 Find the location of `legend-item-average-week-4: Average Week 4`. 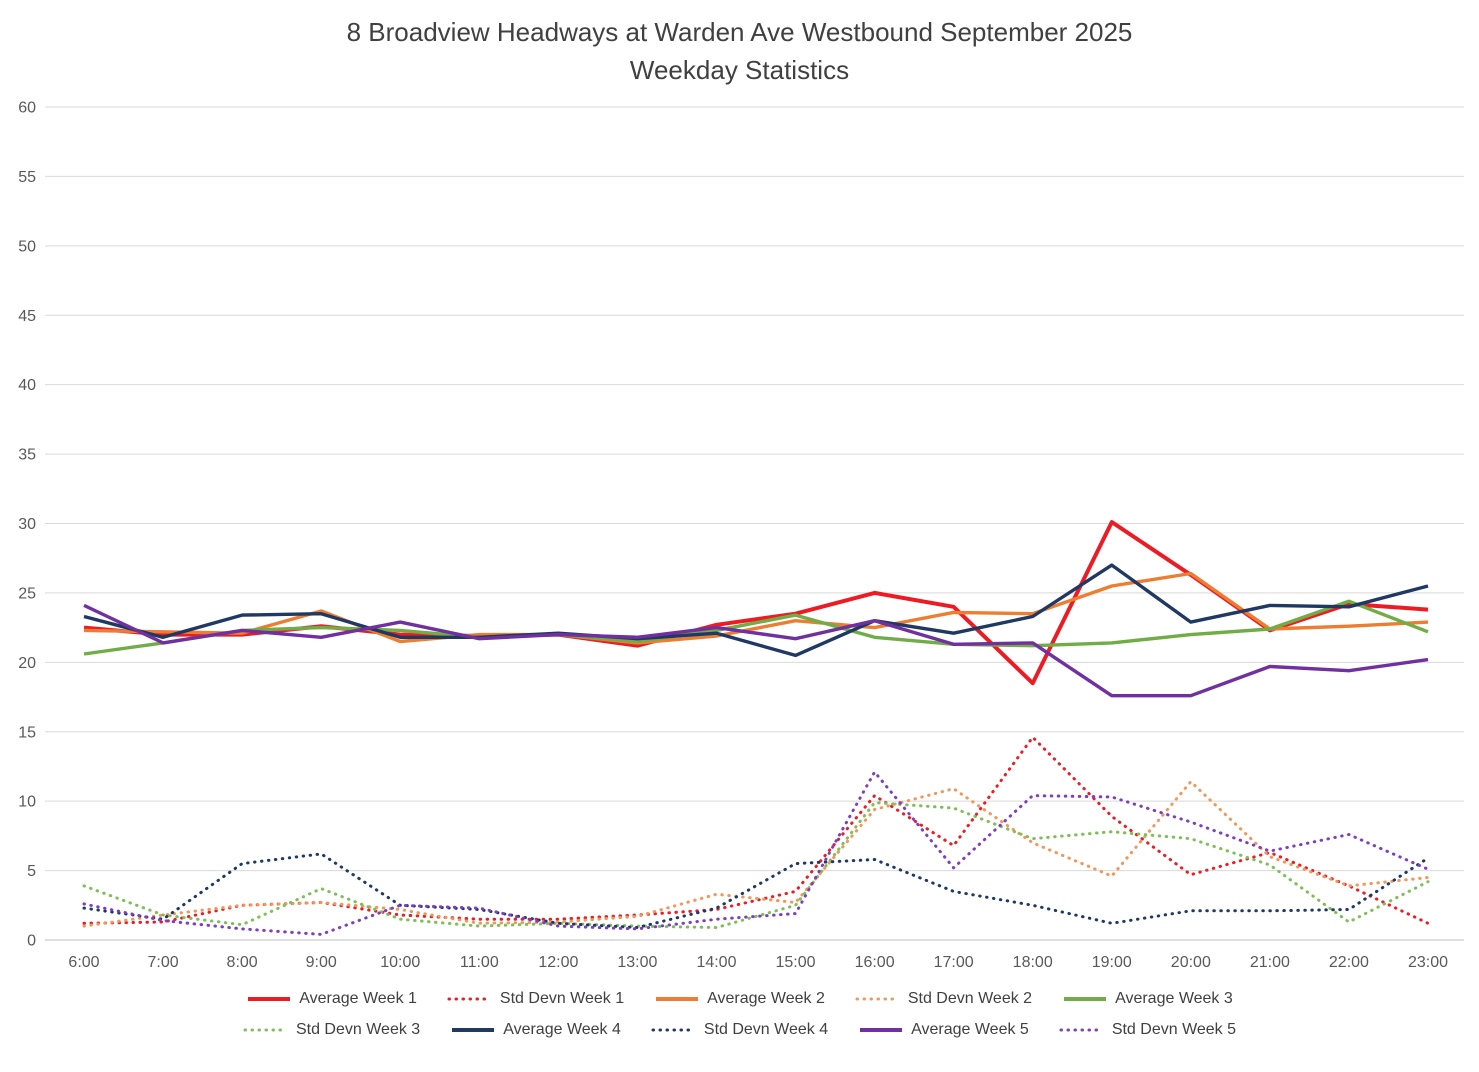

legend-item-average-week-4: Average Week 4 is located at coordinates (535, 1030).